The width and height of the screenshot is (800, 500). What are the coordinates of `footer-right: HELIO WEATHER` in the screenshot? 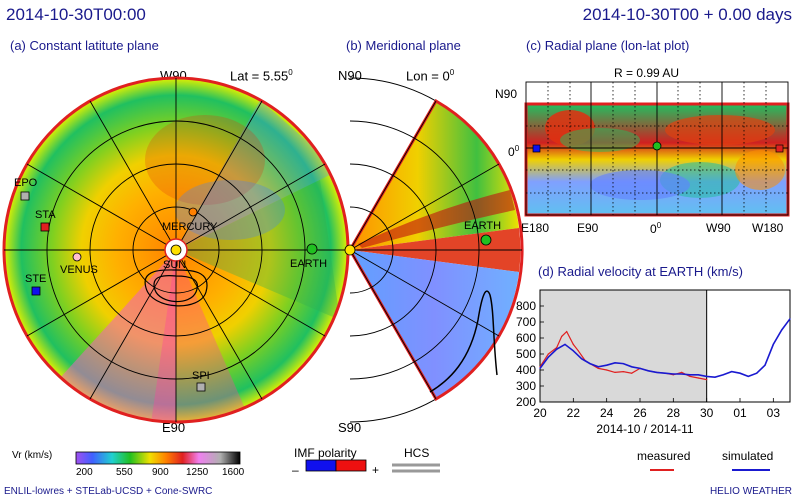 It's located at (750, 491).